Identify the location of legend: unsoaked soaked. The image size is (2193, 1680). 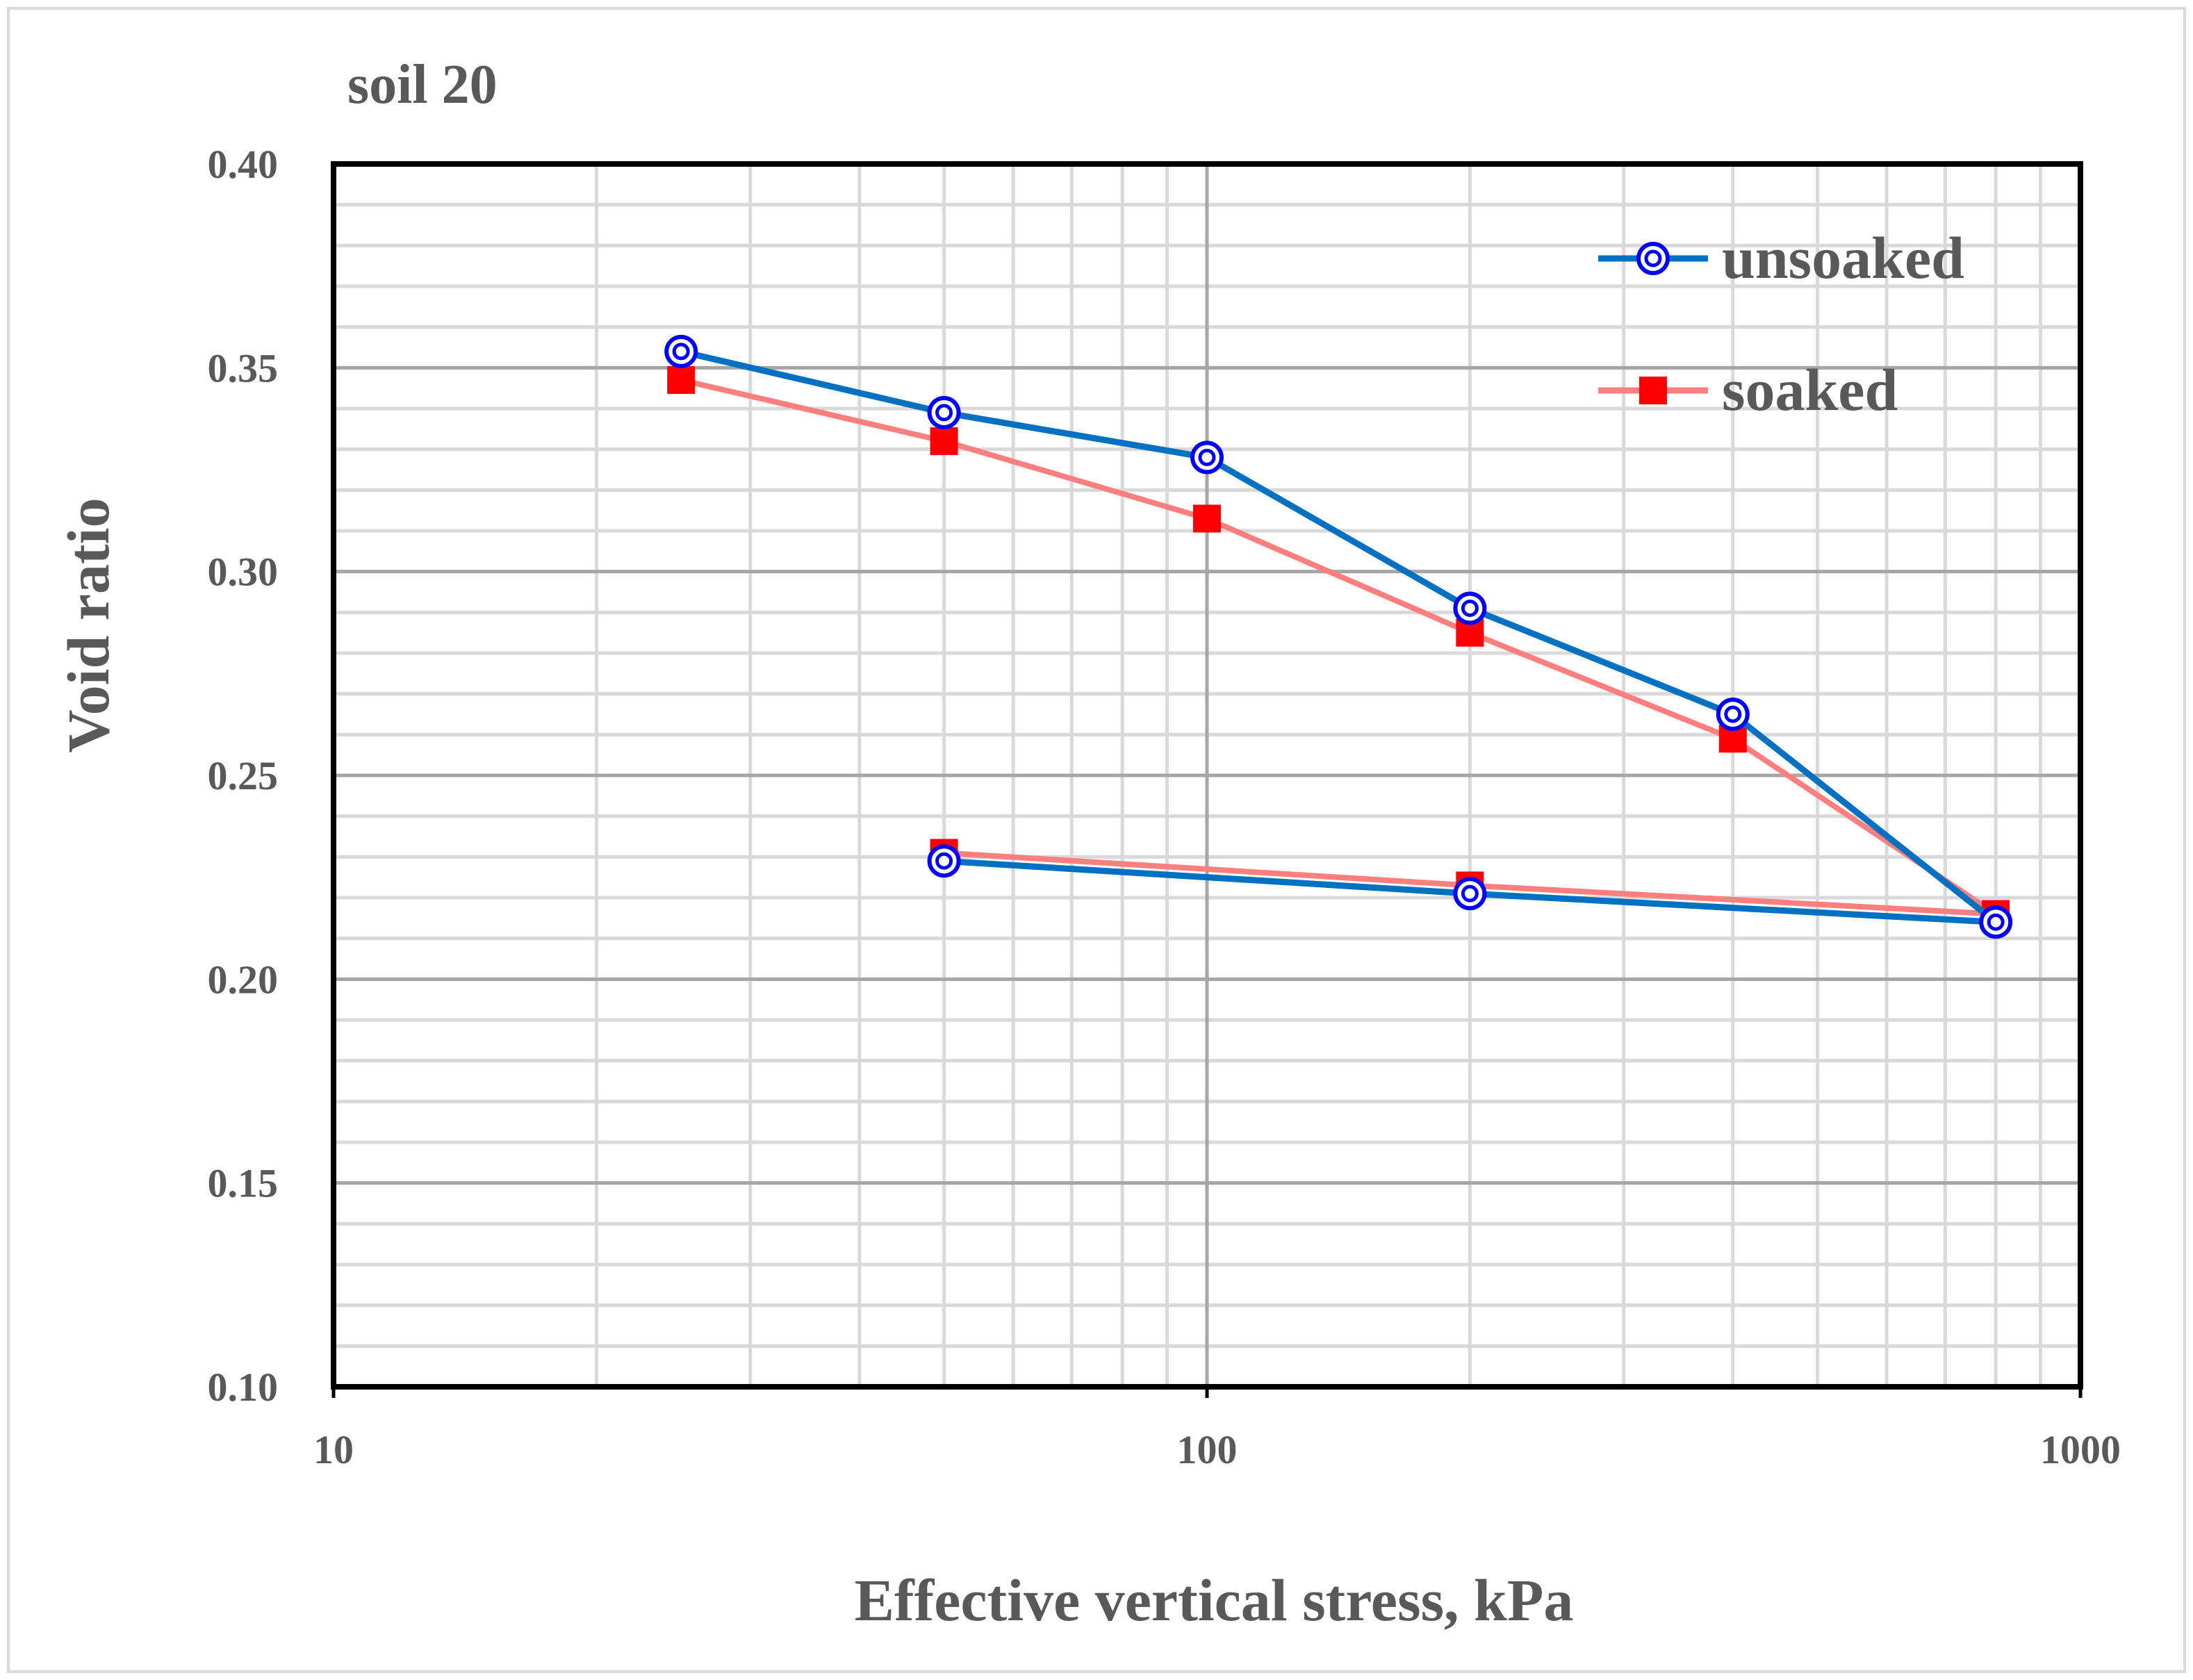
(1781, 323).